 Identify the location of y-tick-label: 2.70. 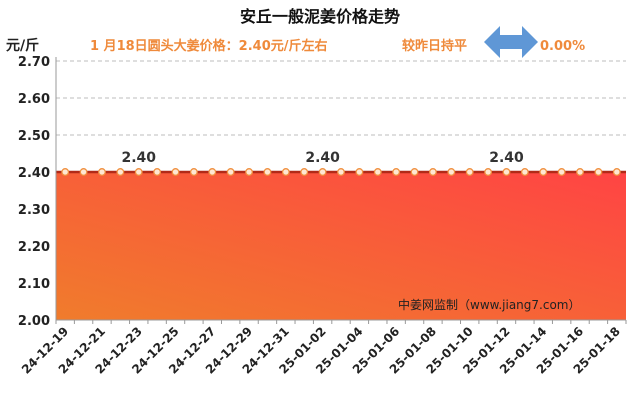
(34, 62).